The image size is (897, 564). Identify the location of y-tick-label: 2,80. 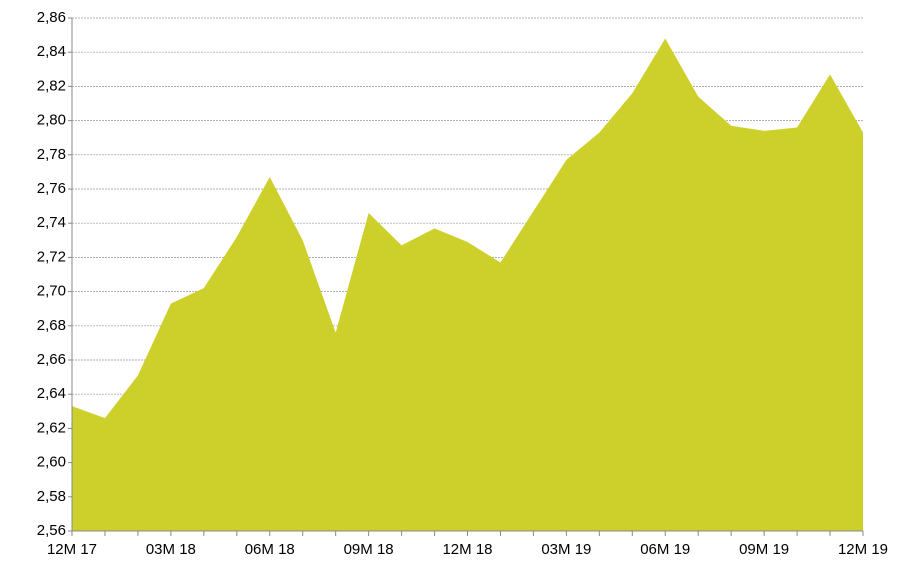
(51, 120).